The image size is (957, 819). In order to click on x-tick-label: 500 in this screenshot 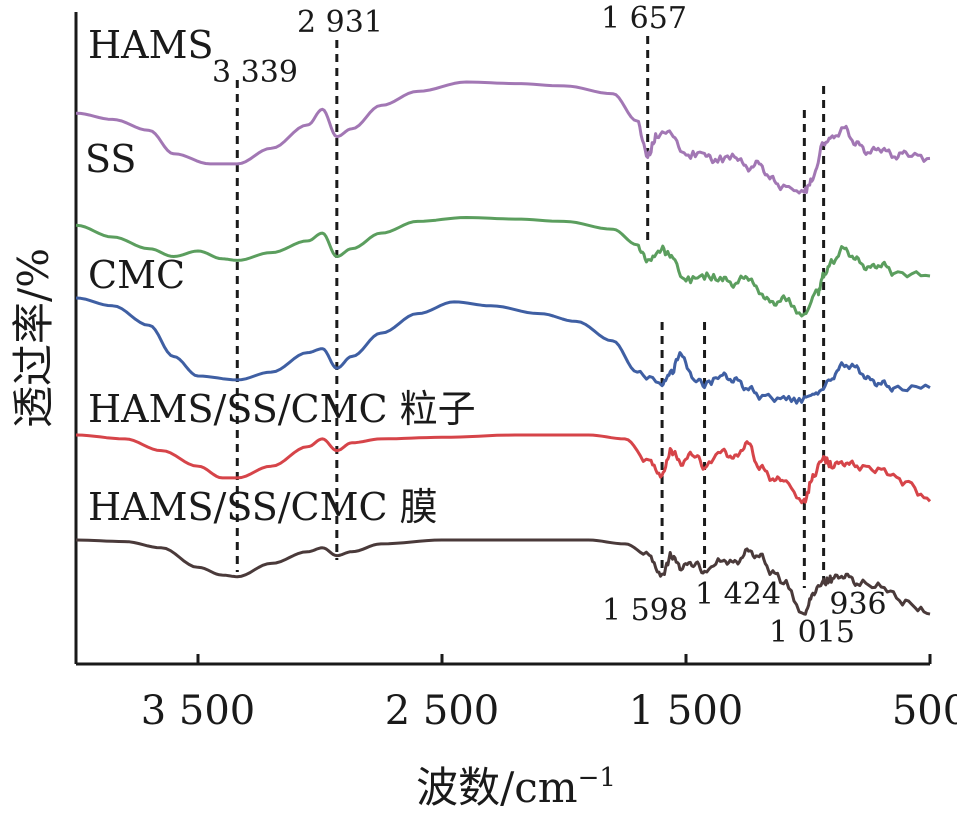, I will do `click(924, 711)`.